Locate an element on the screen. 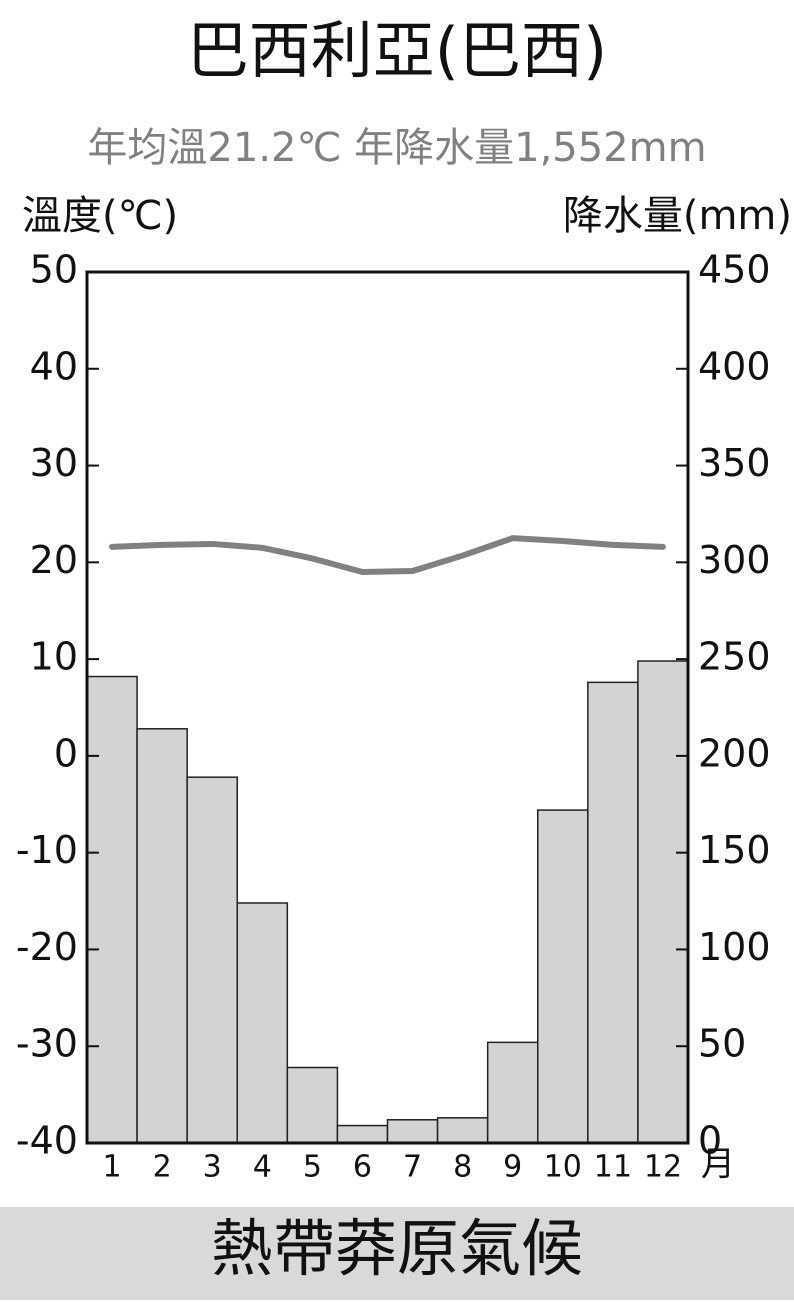 The height and width of the screenshot is (1304, 794). x-tick-label: 10 is located at coordinates (563, 1167).